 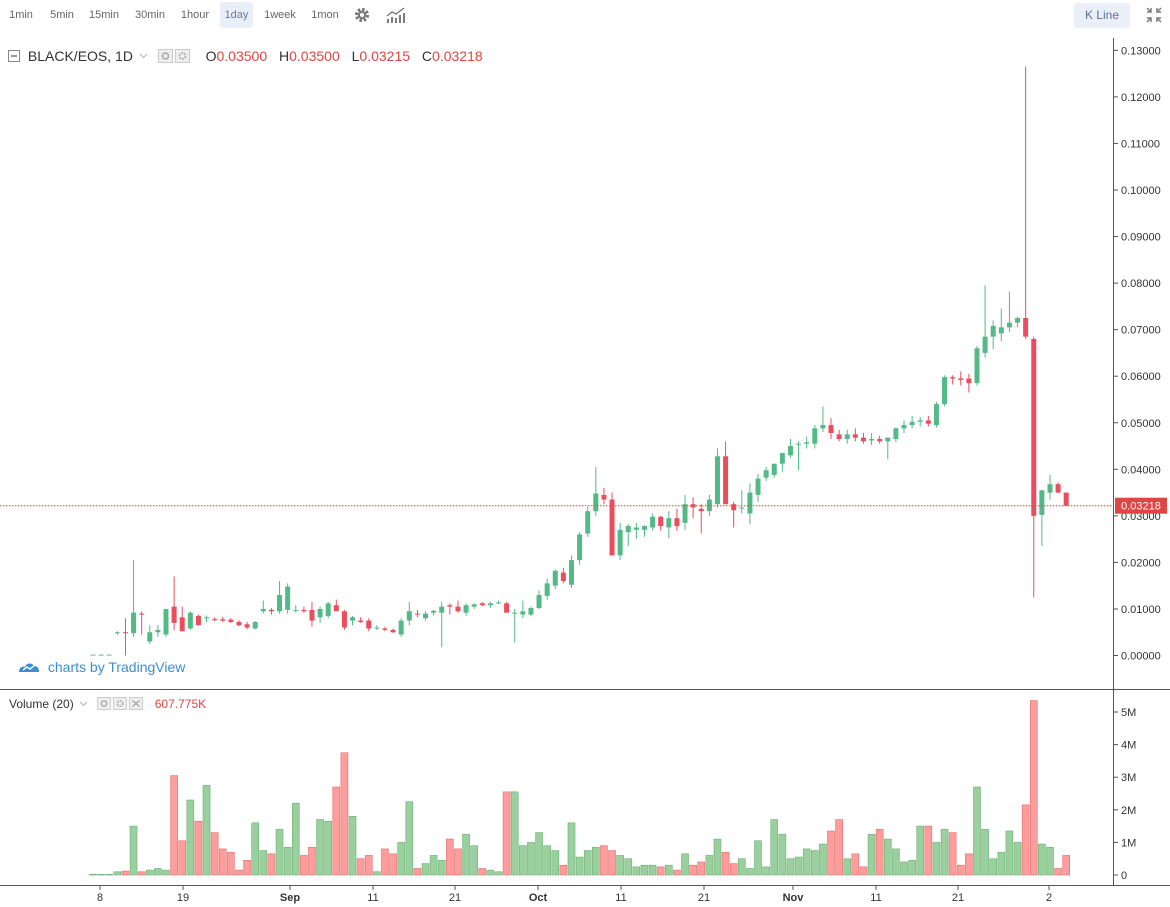 What do you see at coordinates (1141, 610) in the screenshot?
I see `price-tick-label: 0.01000` at bounding box center [1141, 610].